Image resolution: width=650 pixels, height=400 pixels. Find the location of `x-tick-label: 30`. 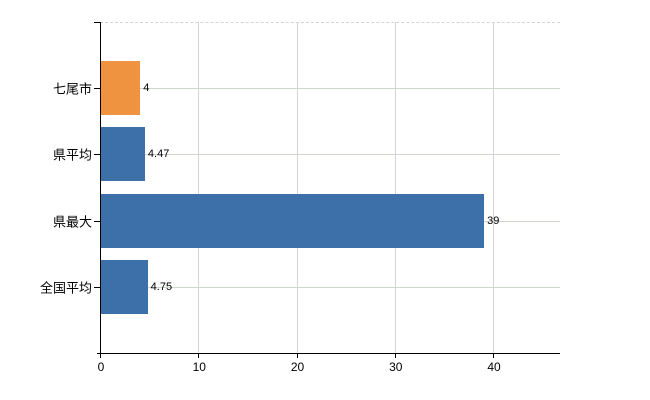

x-tick-label: 30 is located at coordinates (396, 367).